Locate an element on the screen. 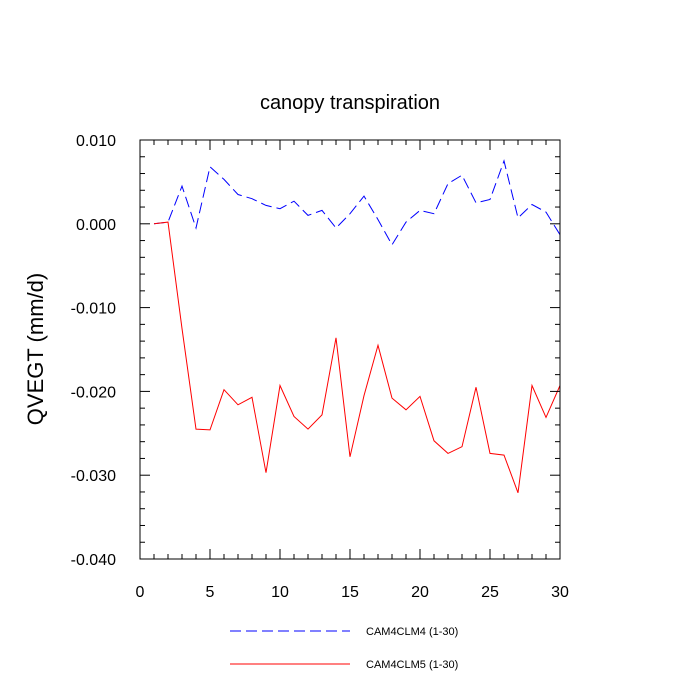 The width and height of the screenshot is (700, 700). x-tick-label: 30 is located at coordinates (560, 592).